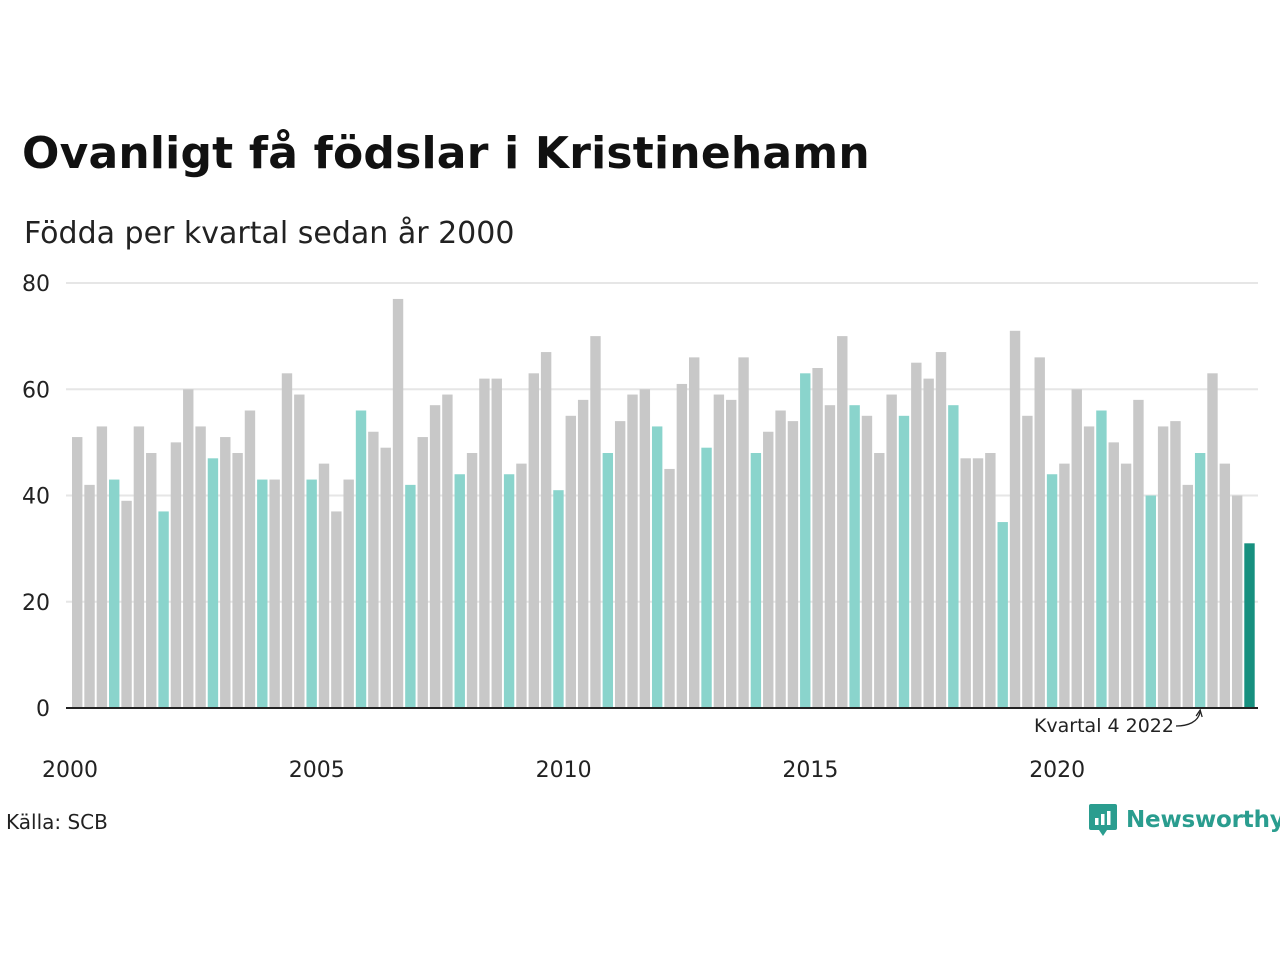 The image size is (1280, 960). What do you see at coordinates (1057, 770) in the screenshot?
I see `x-tick-label: 2020` at bounding box center [1057, 770].